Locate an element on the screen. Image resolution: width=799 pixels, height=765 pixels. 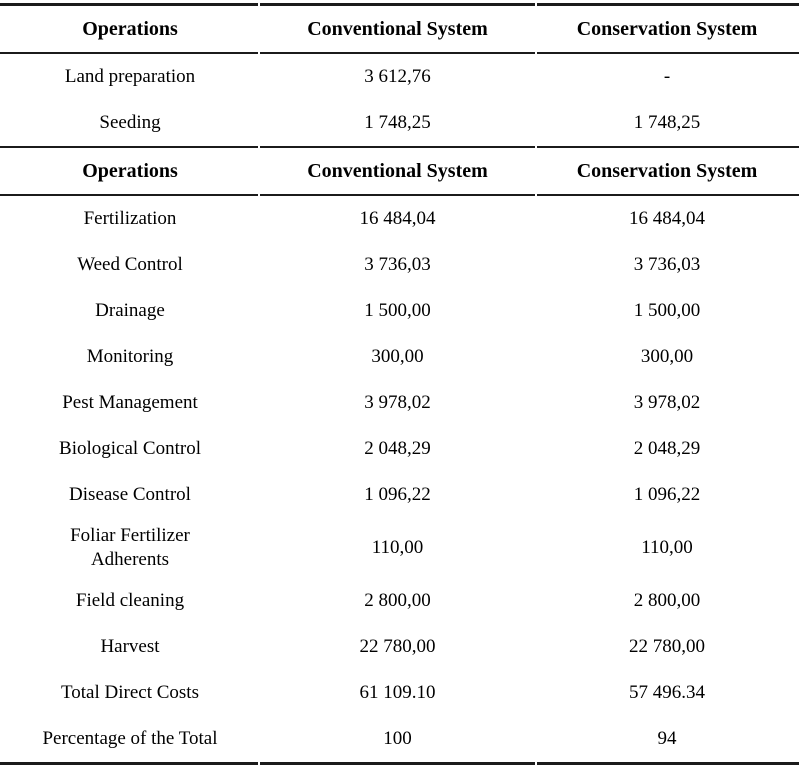
row-label: Land preparation is located at coordinates (130, 77).